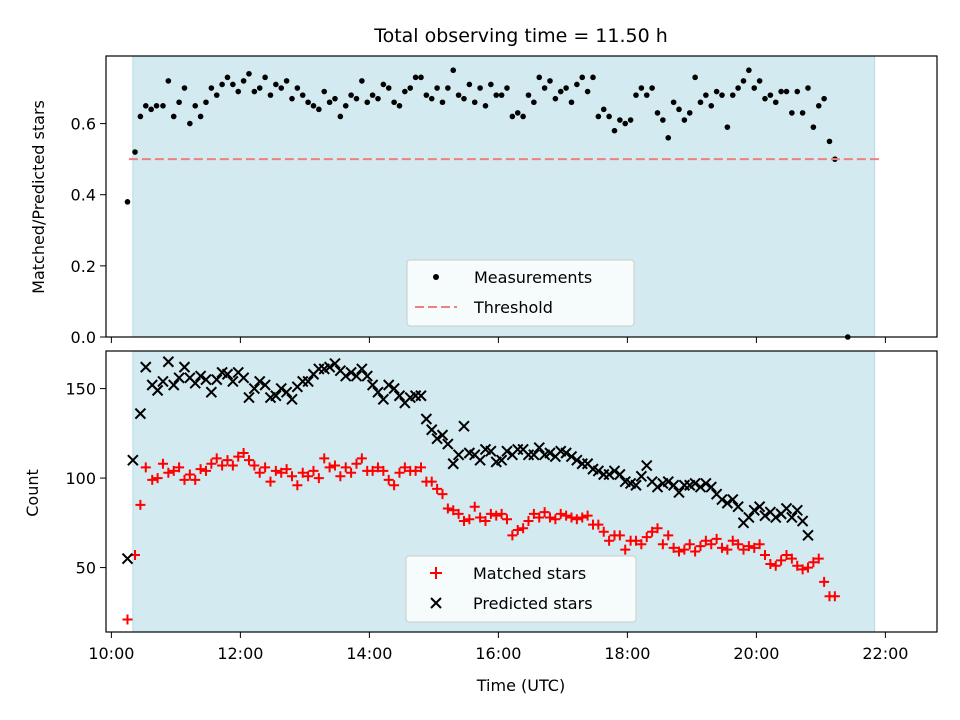 Image resolution: width=960 pixels, height=720 pixels. What do you see at coordinates (885, 653) in the screenshot?
I see `xtick-label: 22:00` at bounding box center [885, 653].